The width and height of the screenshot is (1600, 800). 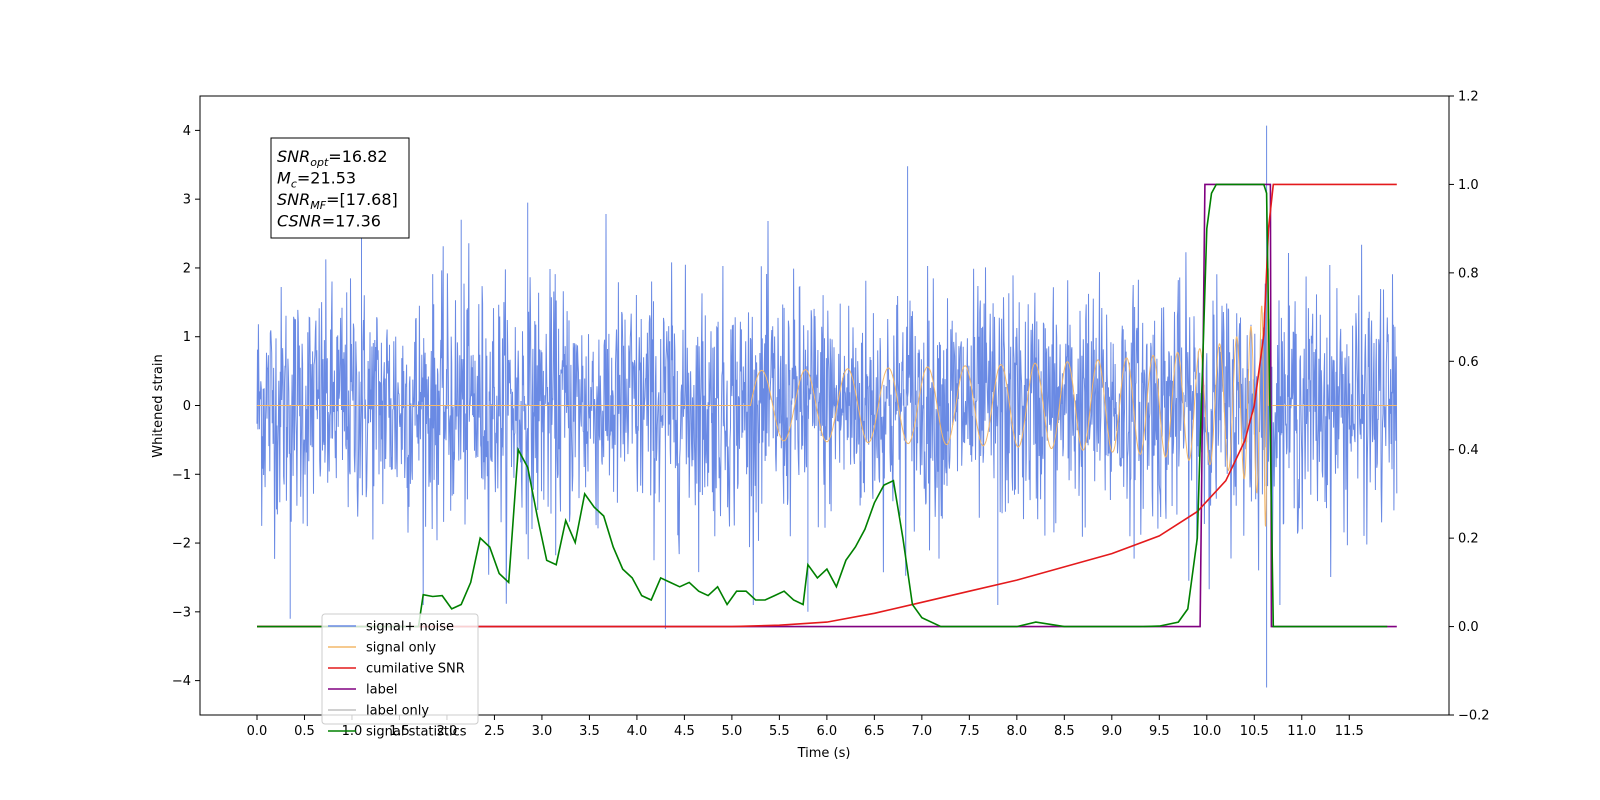 I want to click on x-tick-label: 0.0, so click(x=257, y=731).